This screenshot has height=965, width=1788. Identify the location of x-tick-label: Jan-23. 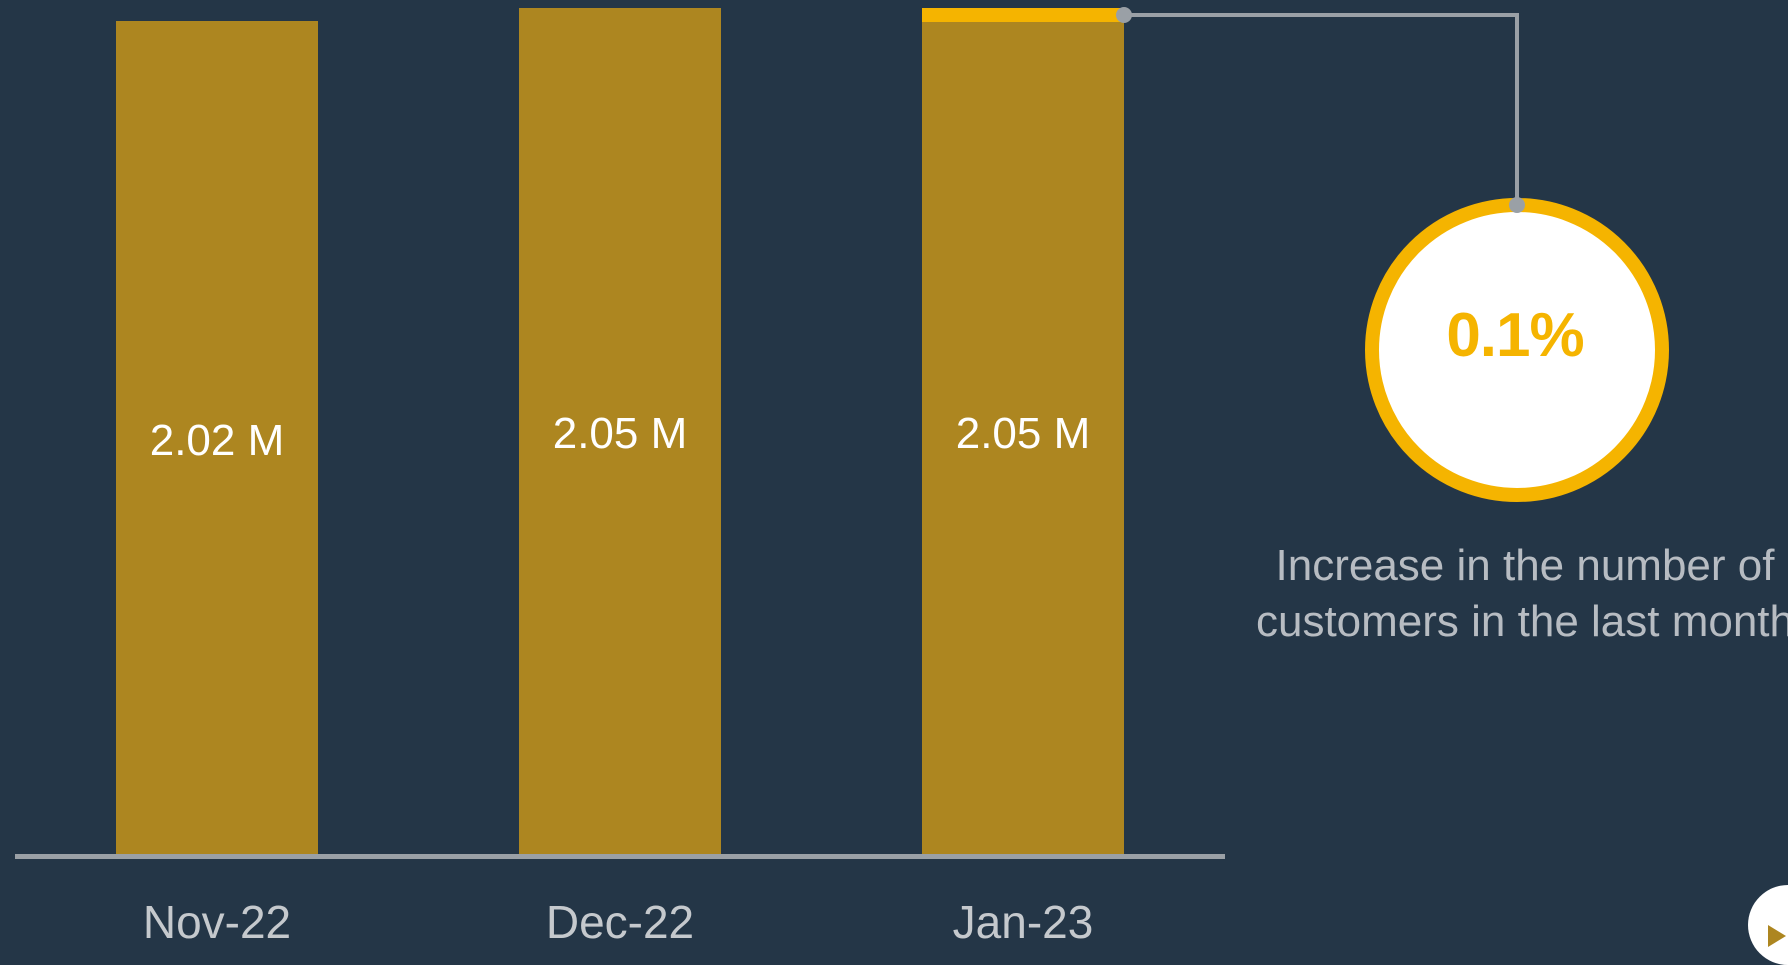
(1023, 919).